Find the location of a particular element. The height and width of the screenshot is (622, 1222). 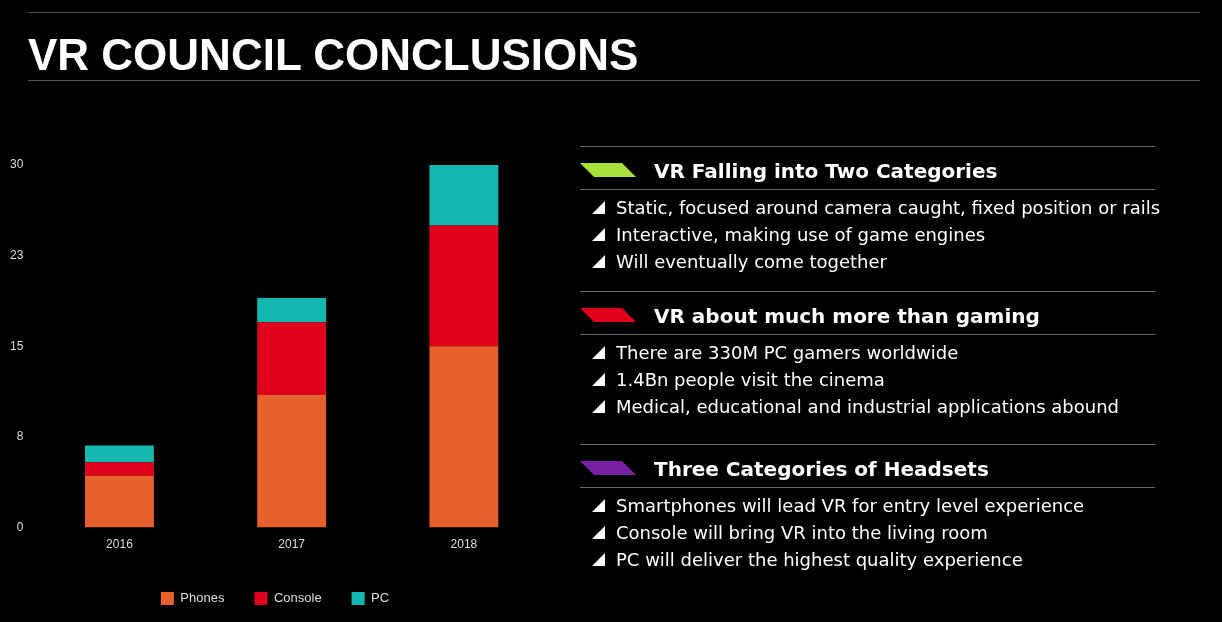

legend-label: Console is located at coordinates (297, 598).